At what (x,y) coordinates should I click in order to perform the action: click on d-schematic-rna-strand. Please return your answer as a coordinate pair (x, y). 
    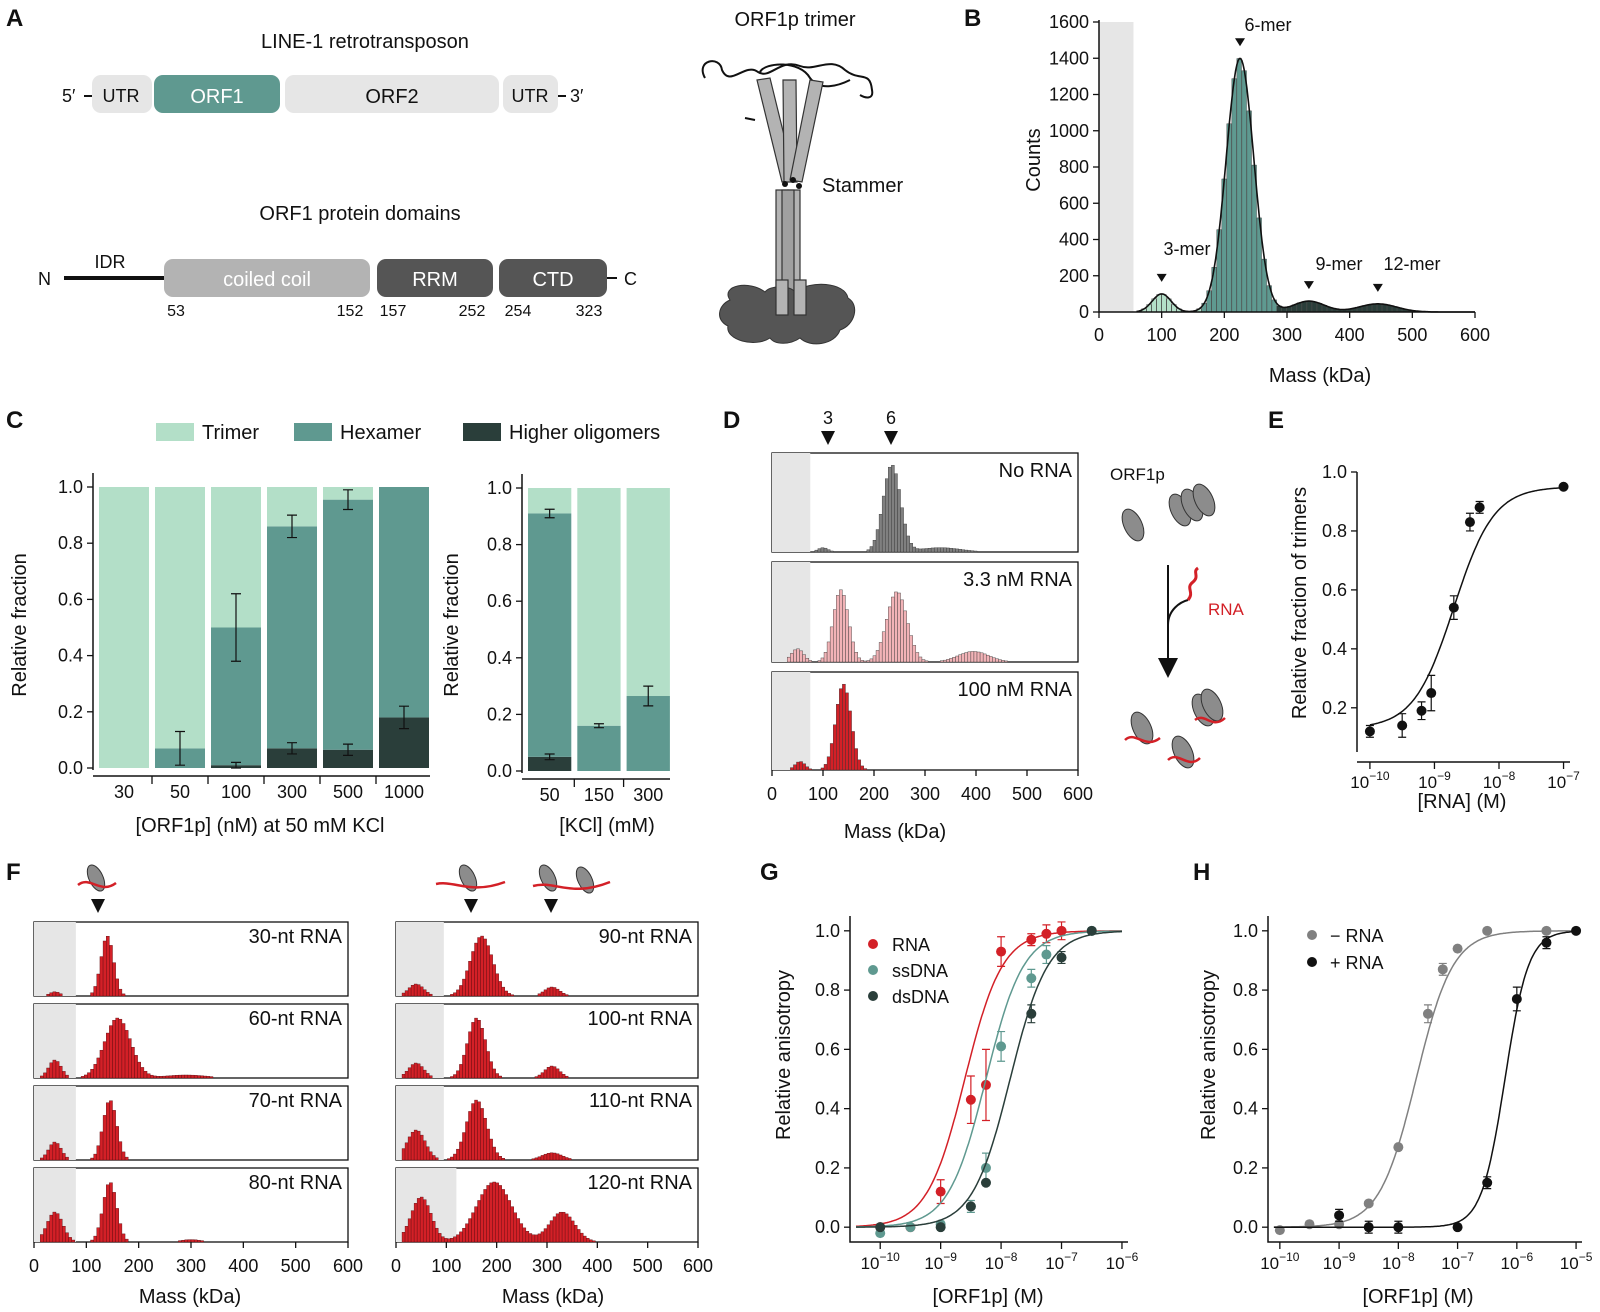
    Looking at the image, I should click on (1192, 583).